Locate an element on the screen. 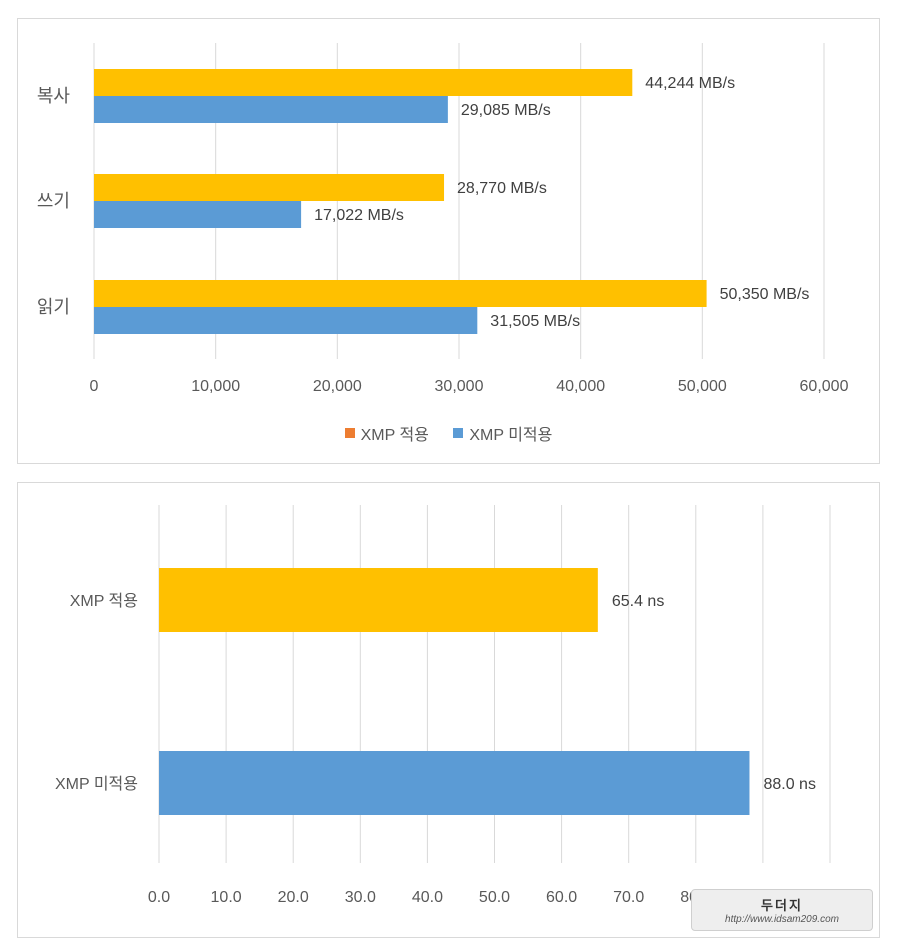 Image resolution: width=900 pixels, height=952 pixels. x-tick-label: 0 is located at coordinates (94, 386).